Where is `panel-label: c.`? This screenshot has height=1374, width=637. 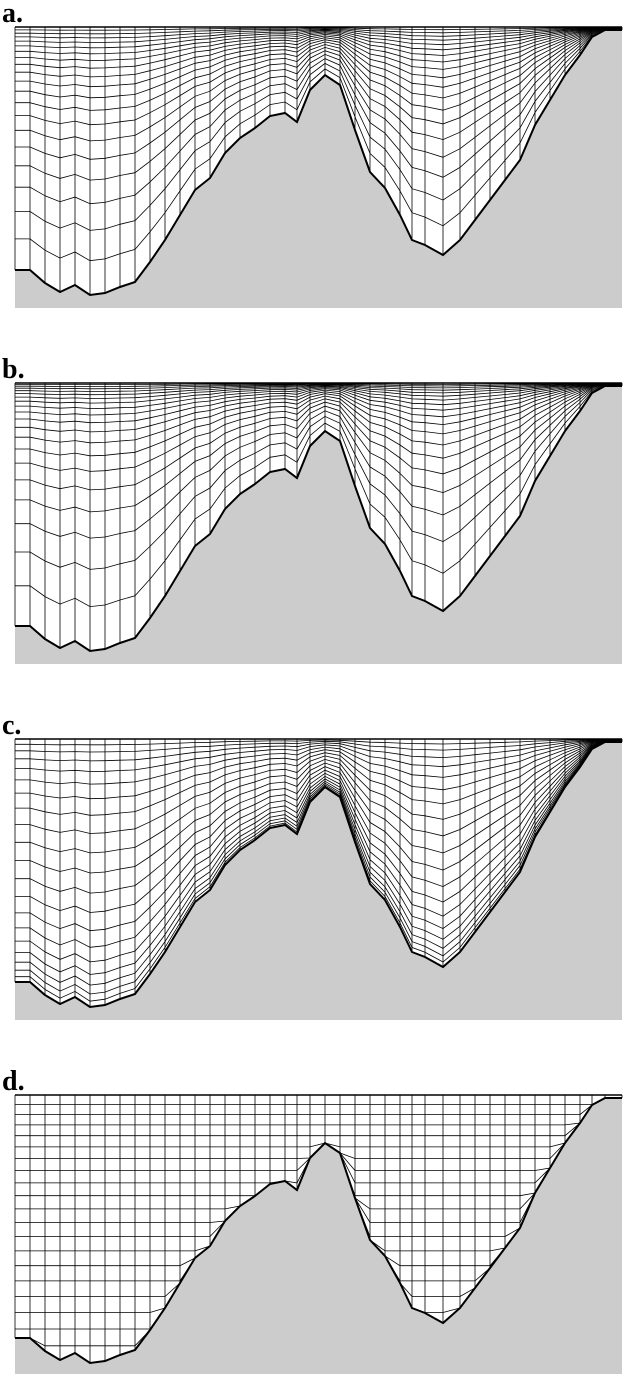
panel-label: c. is located at coordinates (11, 725).